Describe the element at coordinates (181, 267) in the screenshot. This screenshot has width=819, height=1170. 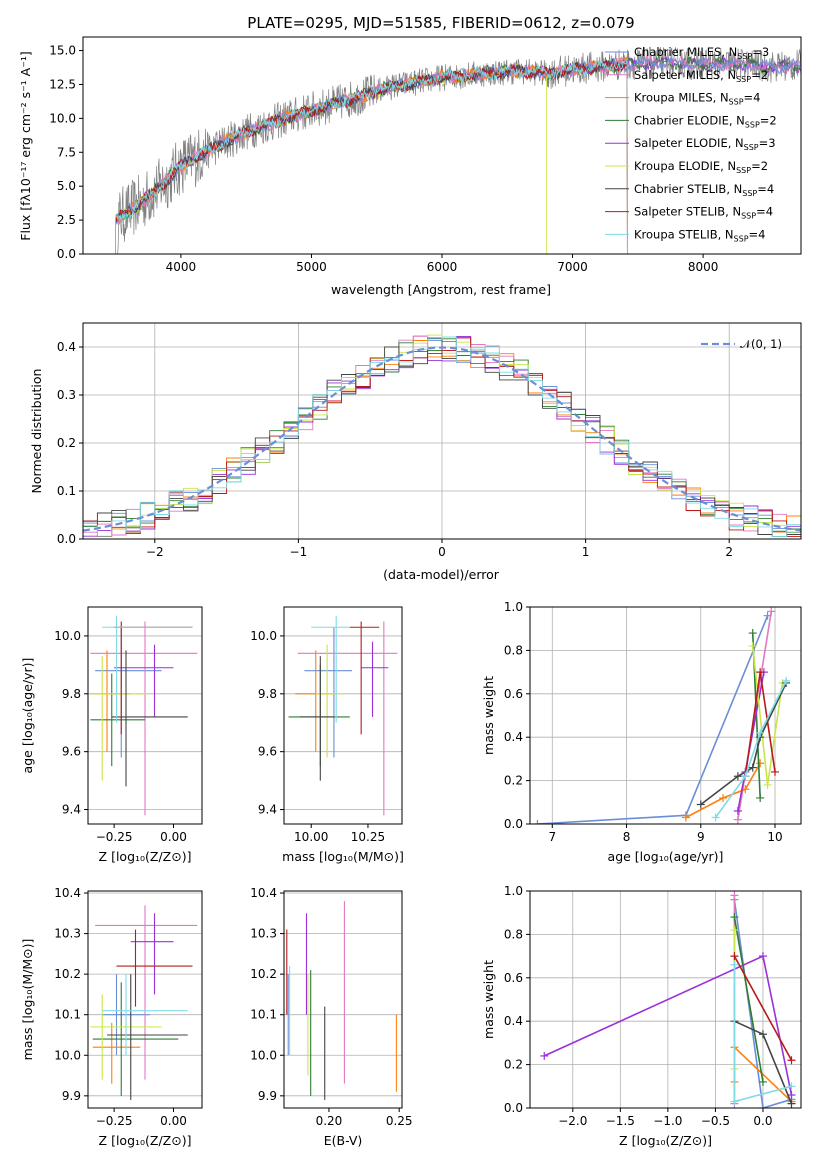
I see `x-tick-label: 4000` at that location.